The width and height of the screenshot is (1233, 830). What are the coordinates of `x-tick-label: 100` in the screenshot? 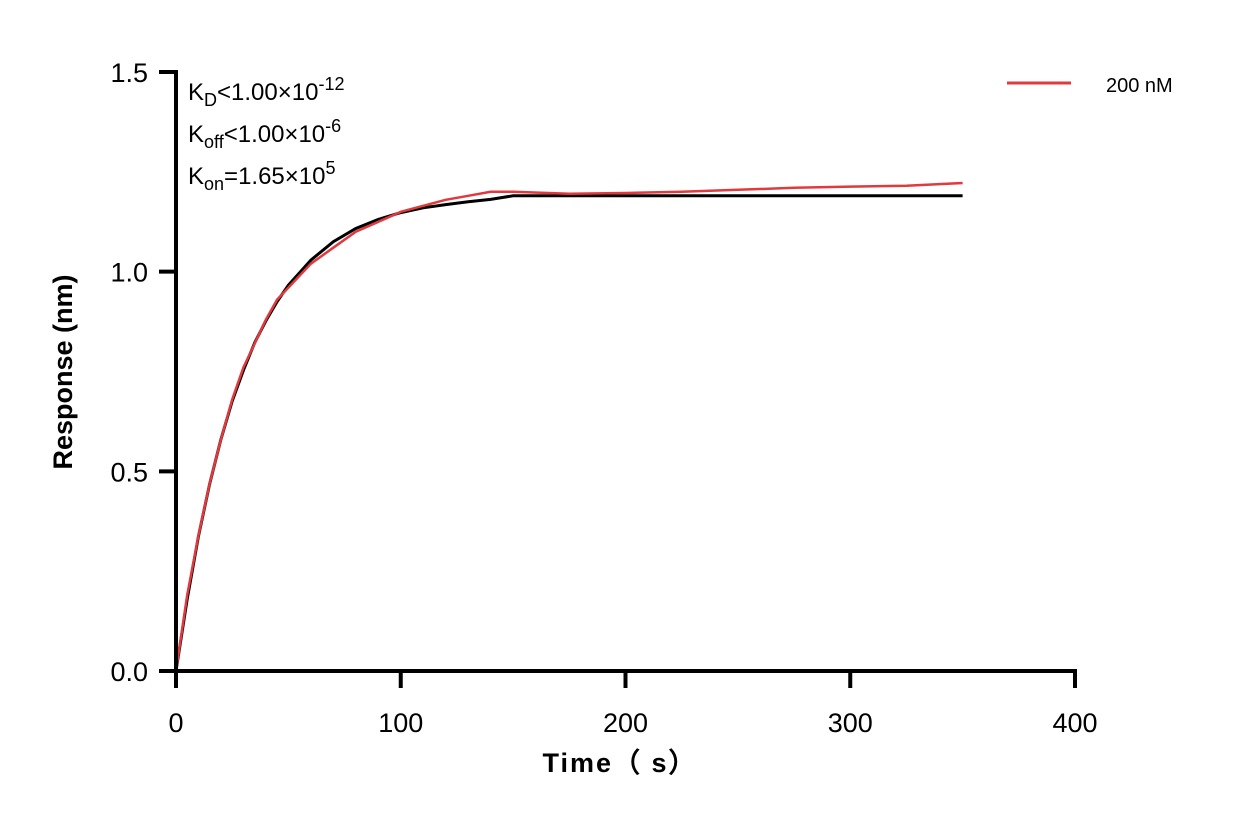 It's located at (400, 723).